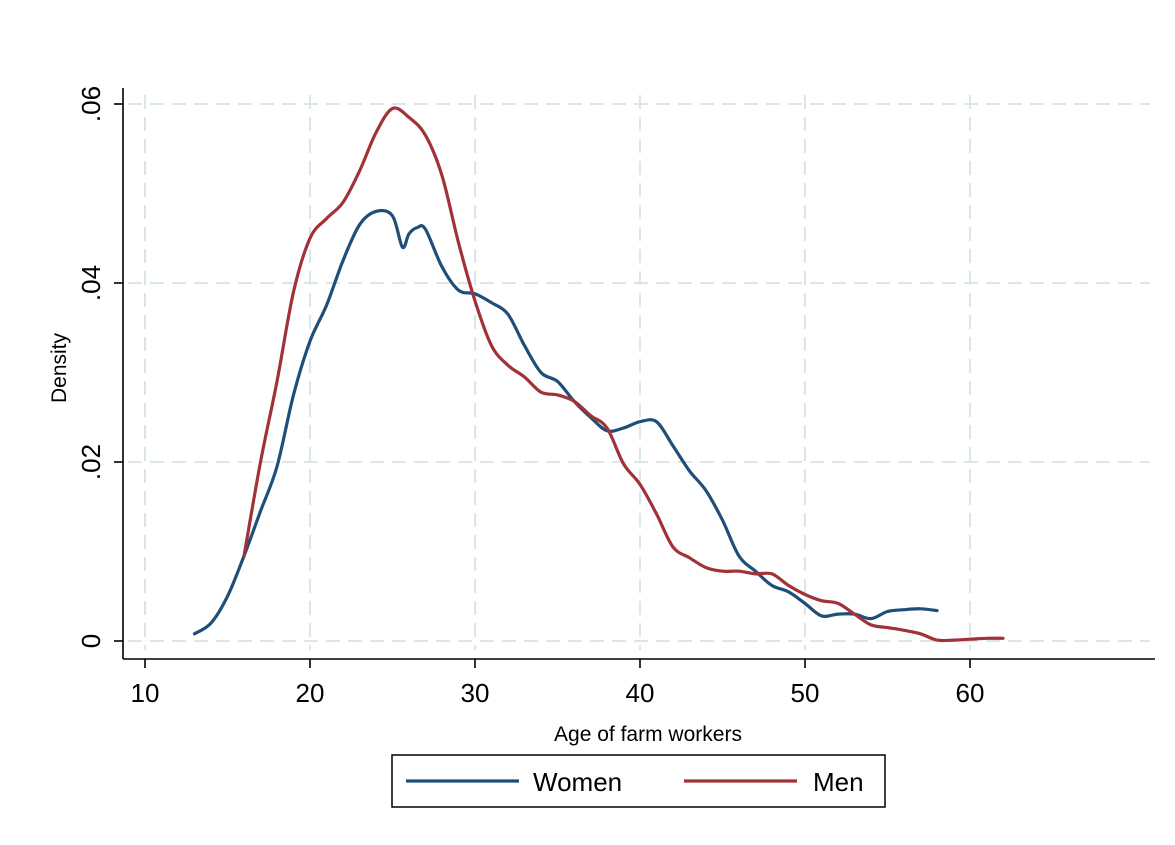  What do you see at coordinates (59, 367) in the screenshot?
I see `y-axis-title: Density` at bounding box center [59, 367].